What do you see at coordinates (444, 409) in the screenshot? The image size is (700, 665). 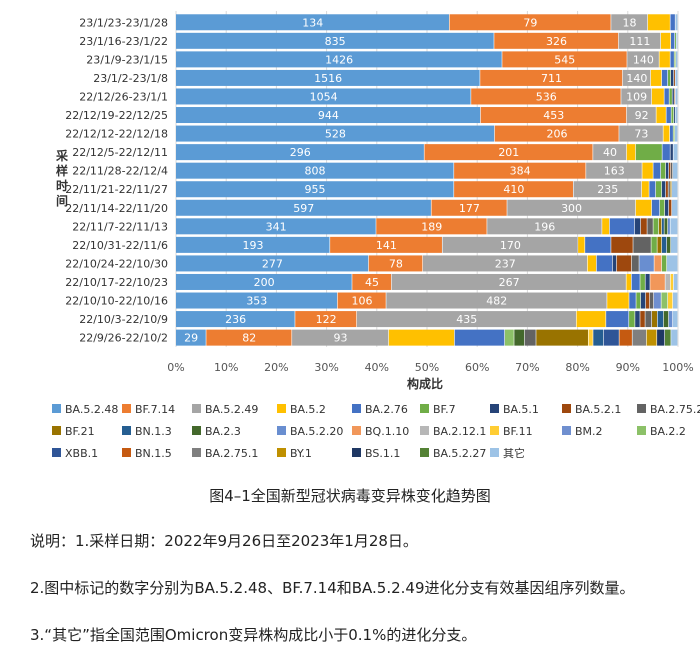 I see `legend-label: BF.7` at bounding box center [444, 409].